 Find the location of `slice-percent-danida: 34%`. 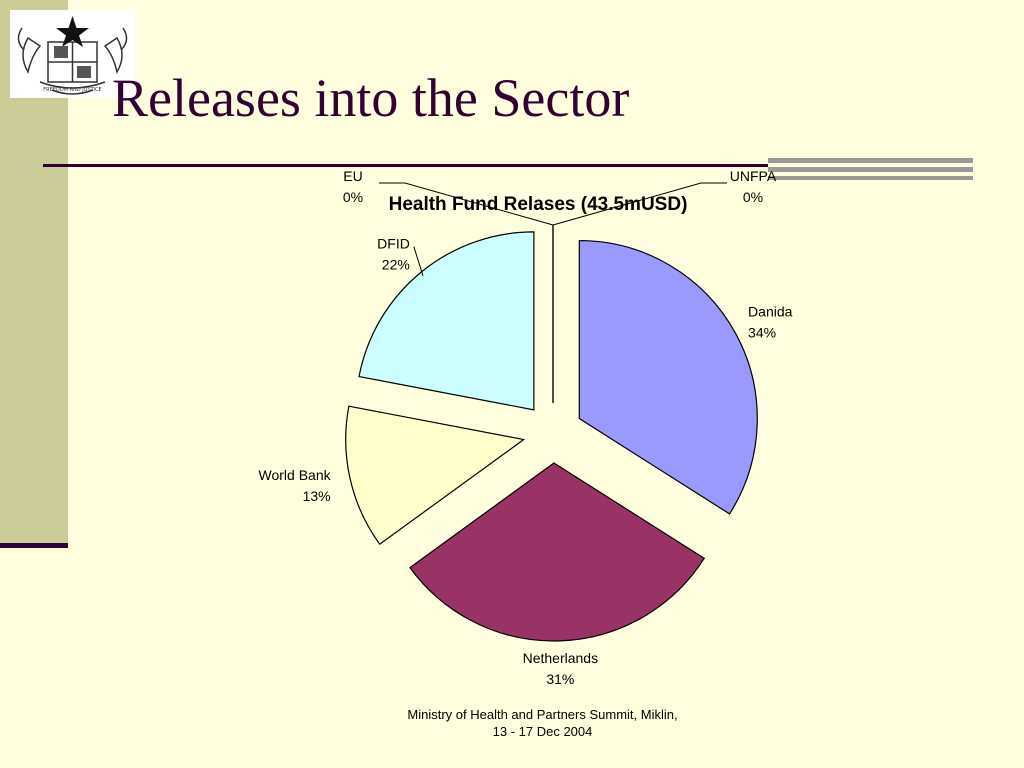

slice-percent-danida: 34% is located at coordinates (762, 332).